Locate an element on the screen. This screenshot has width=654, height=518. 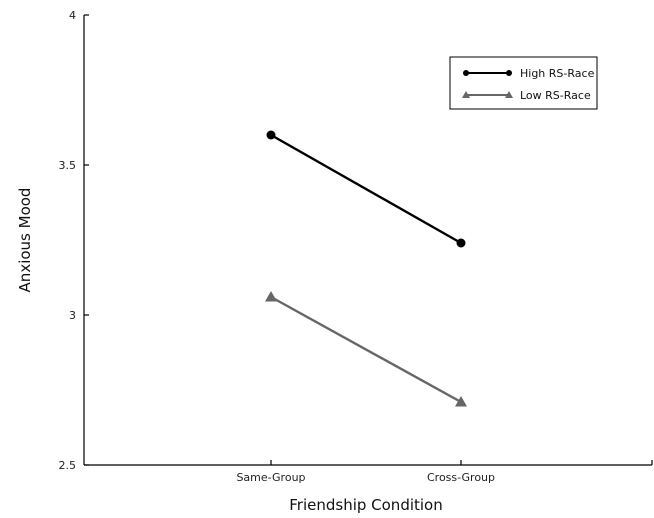
y-tick-label: 3.5 is located at coordinates (68, 165).